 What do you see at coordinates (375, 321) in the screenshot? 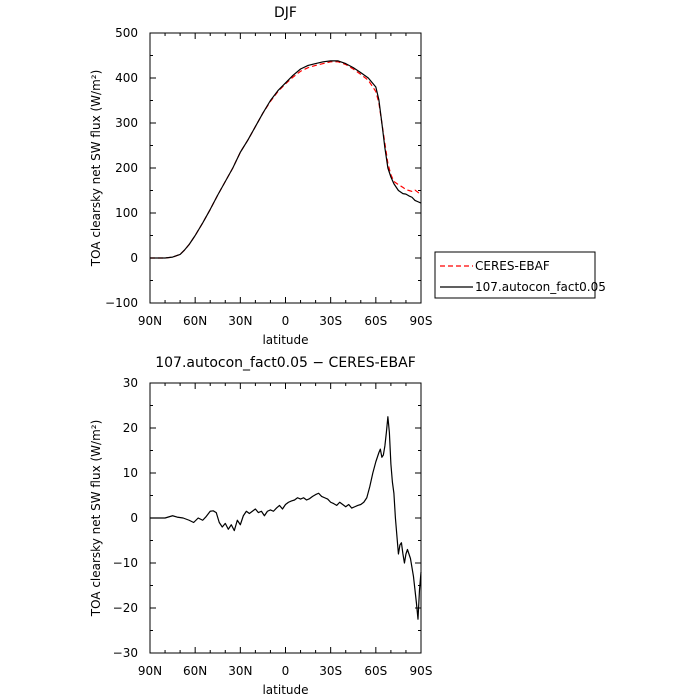
I see `top-x-tick-label: 60S` at bounding box center [375, 321].